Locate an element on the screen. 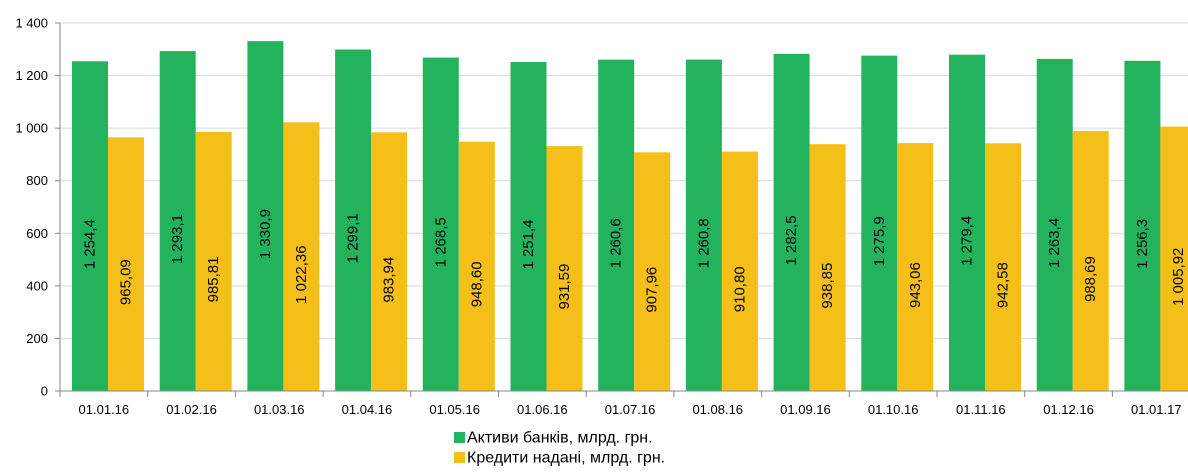 This screenshot has height=473, width=1188. data-label: 1 330,9 is located at coordinates (265, 234).